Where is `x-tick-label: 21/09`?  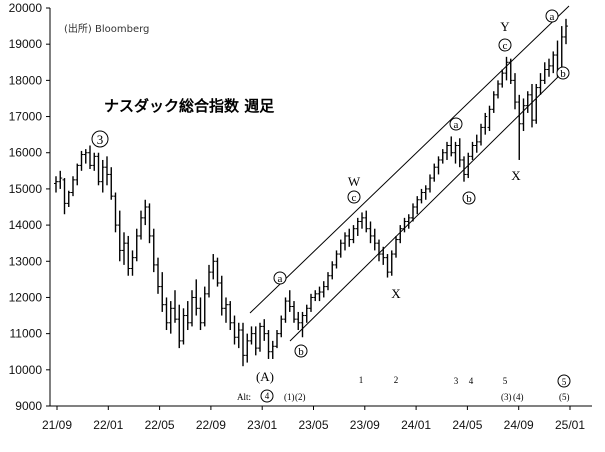
x-tick-label: 21/09 is located at coordinates (57, 425).